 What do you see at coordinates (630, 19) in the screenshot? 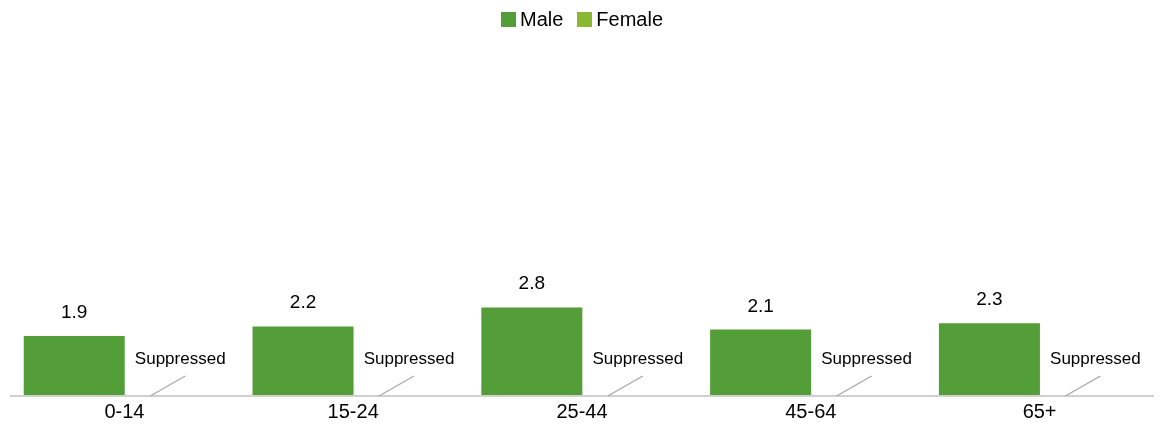
I see `legend-label: Female` at bounding box center [630, 19].